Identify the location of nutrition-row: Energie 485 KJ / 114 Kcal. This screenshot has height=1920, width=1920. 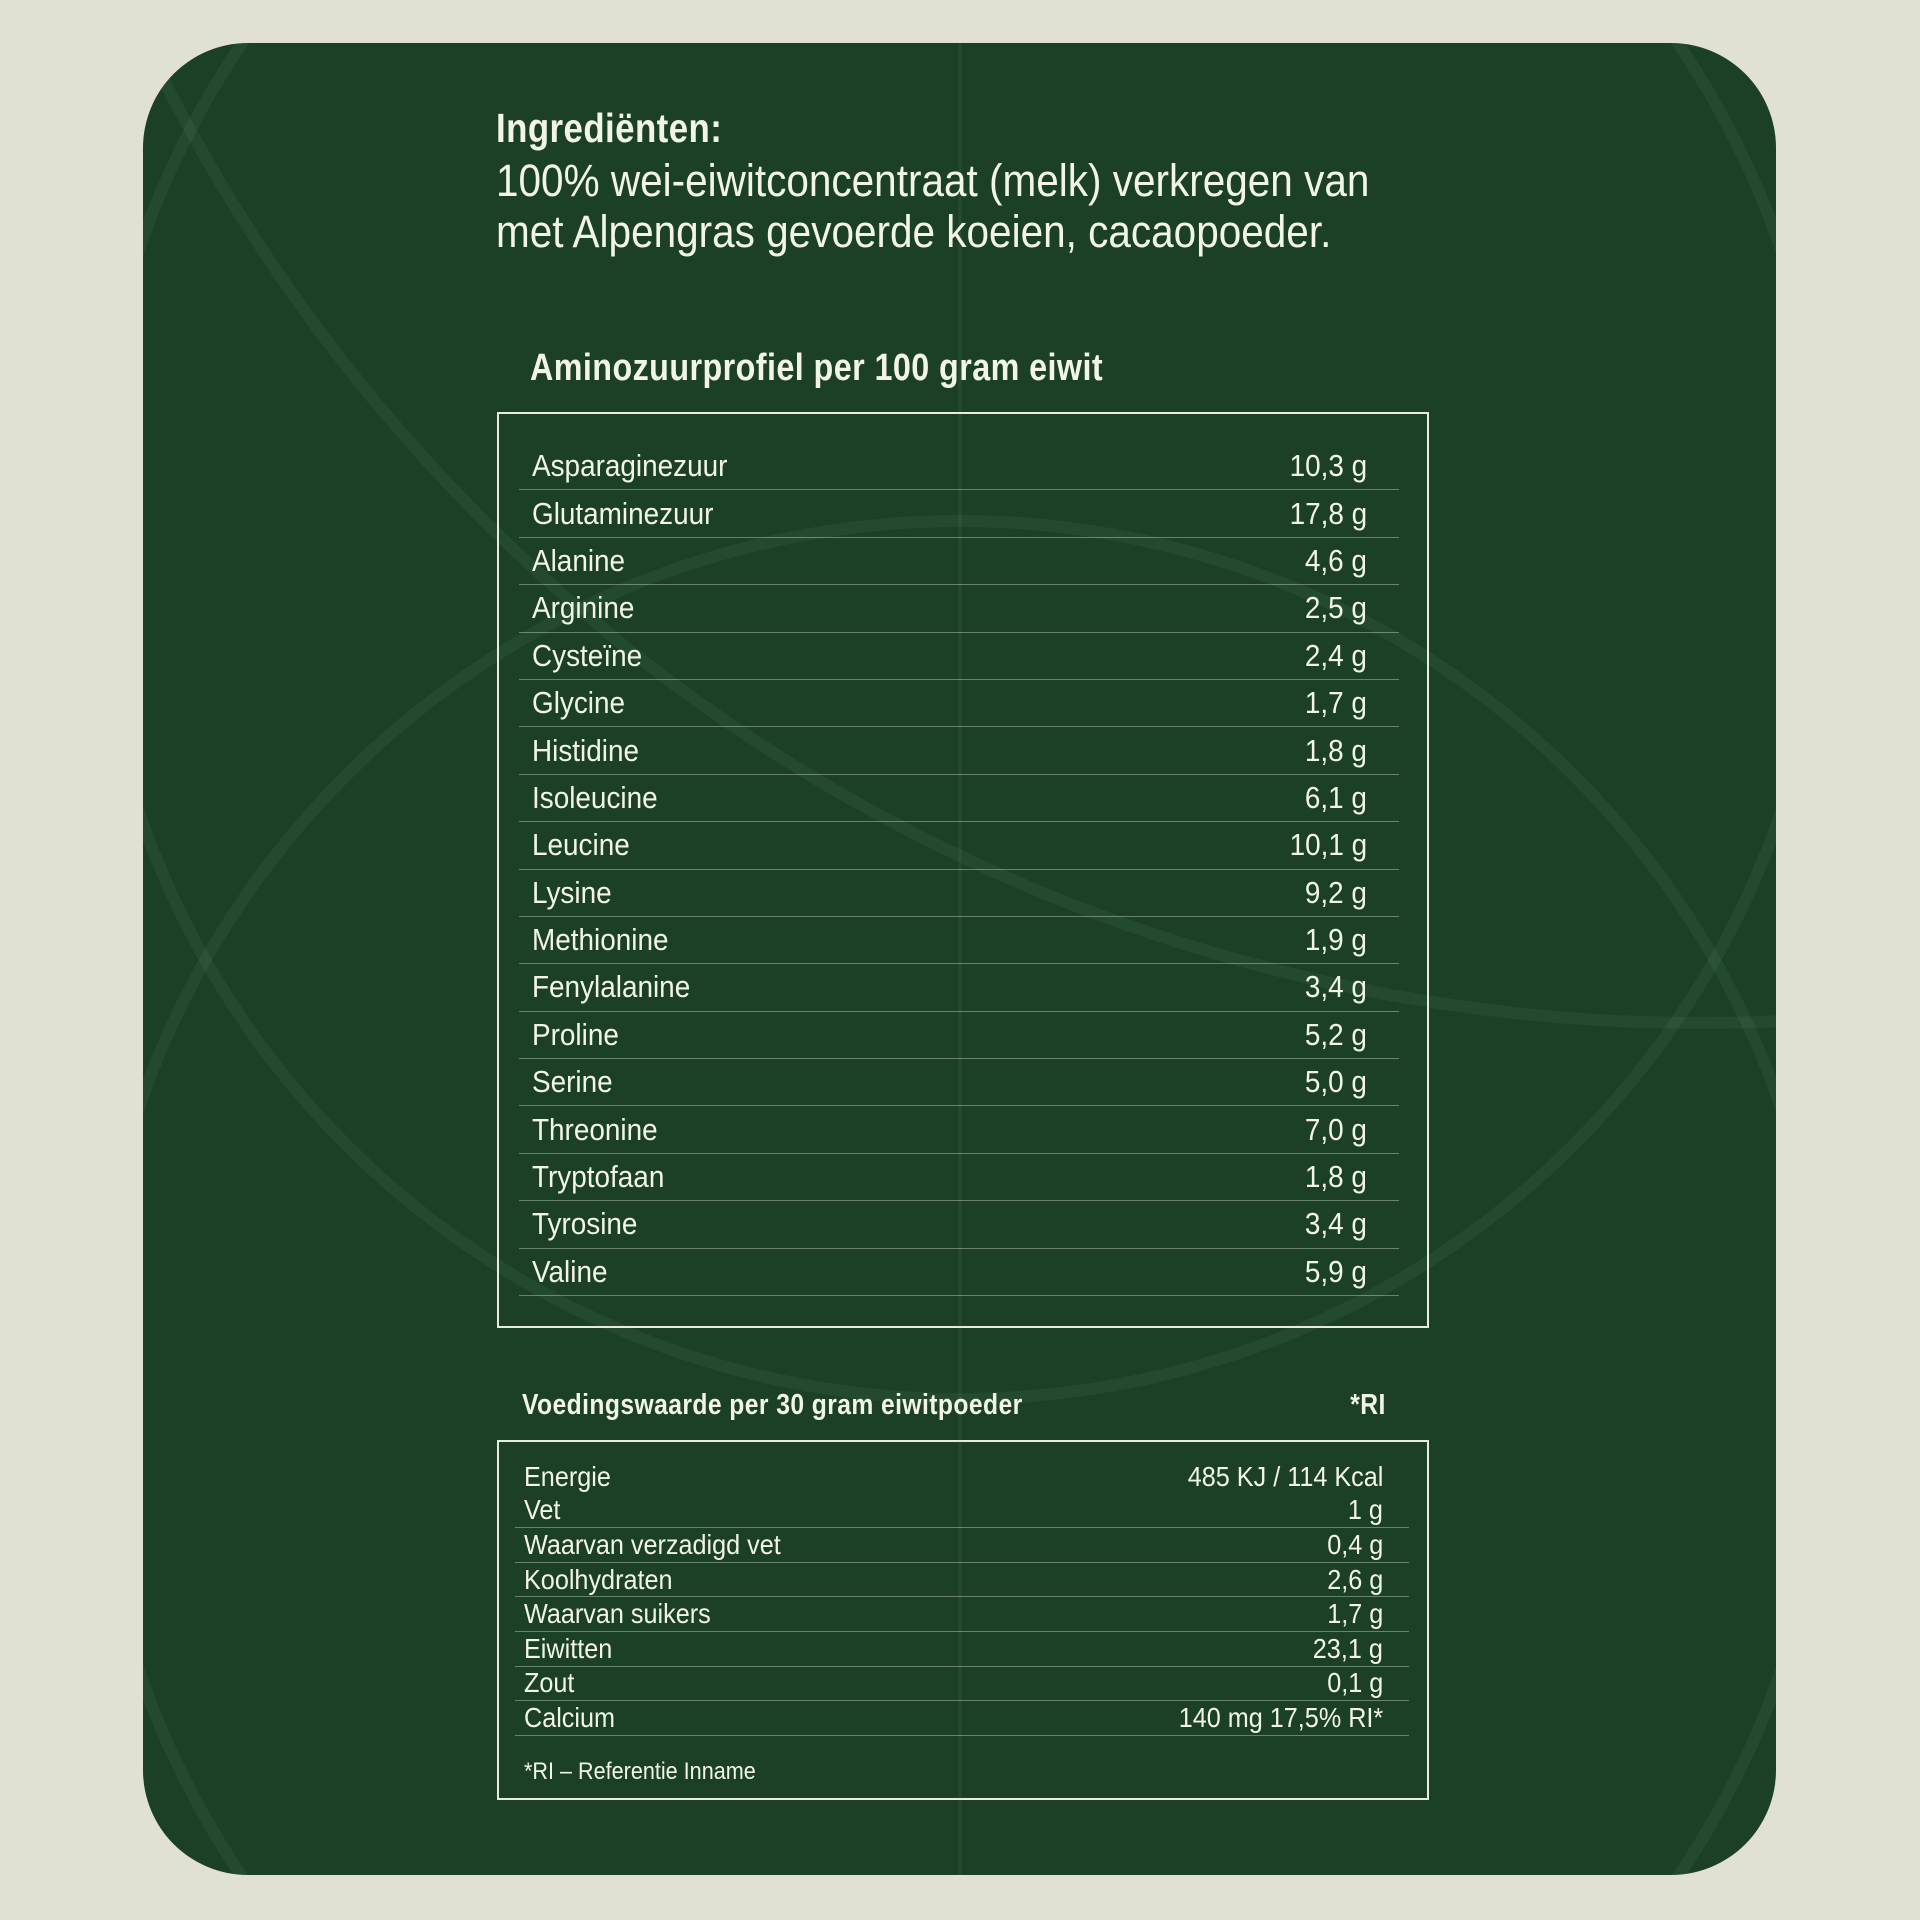
(962, 1477).